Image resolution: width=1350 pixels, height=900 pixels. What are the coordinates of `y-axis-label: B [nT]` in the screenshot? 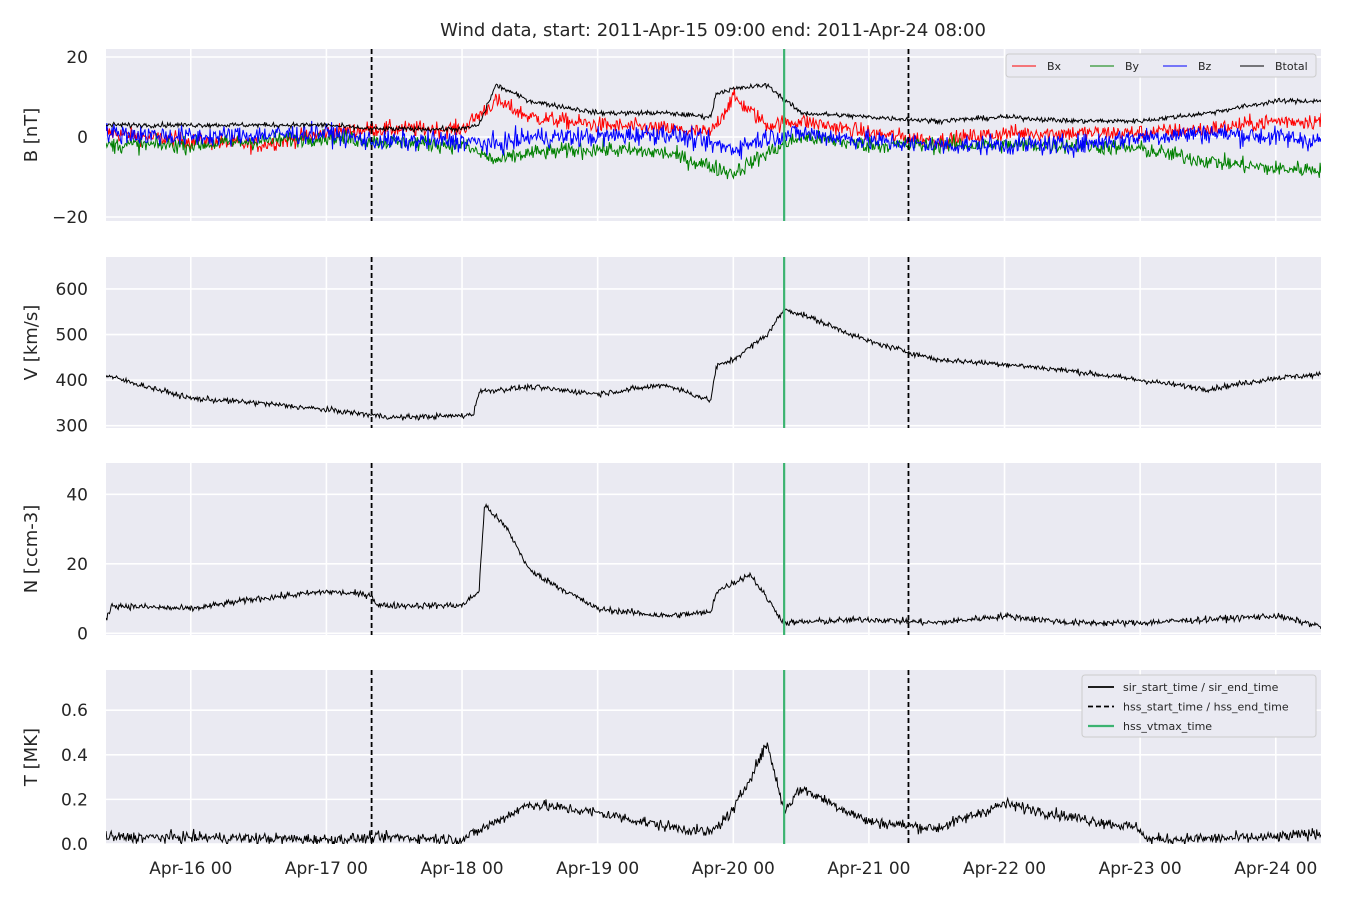 It's located at (31, 135).